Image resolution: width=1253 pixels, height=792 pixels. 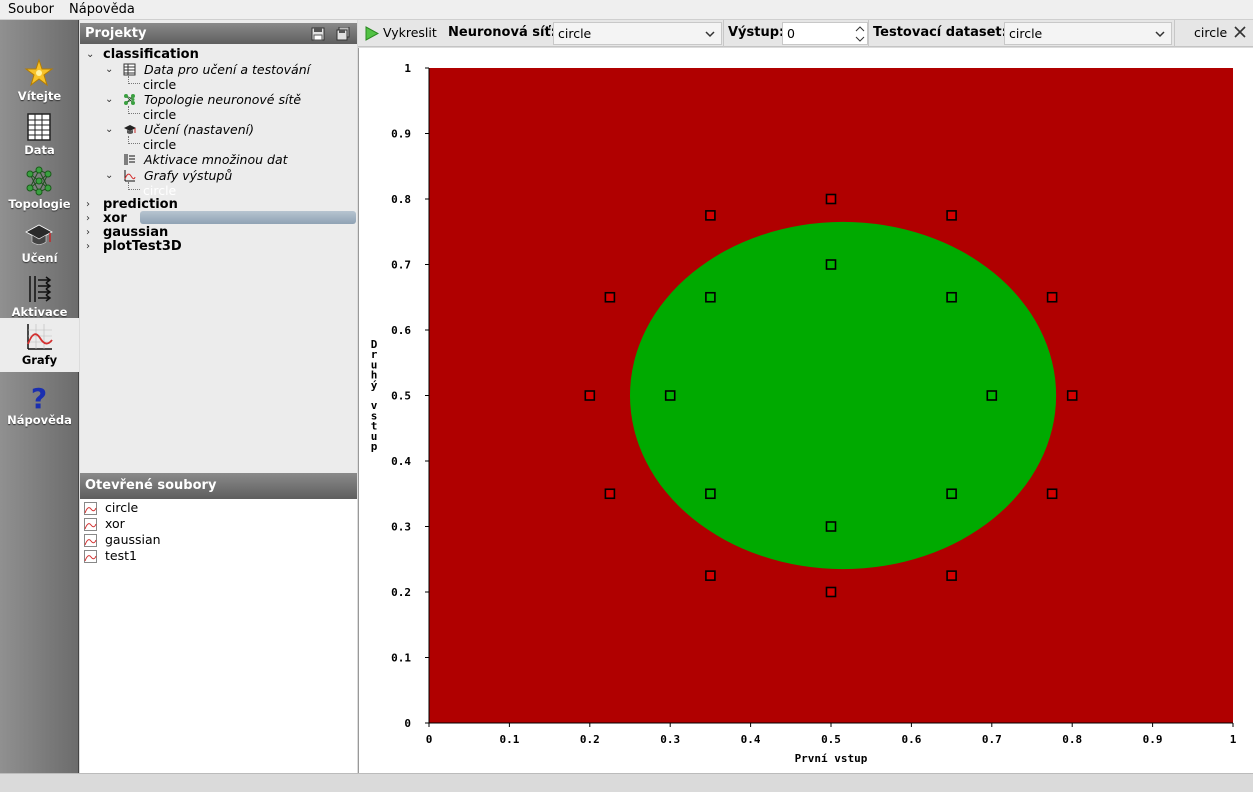 I want to click on menu-soubor: Soubor, so click(x=31, y=9).